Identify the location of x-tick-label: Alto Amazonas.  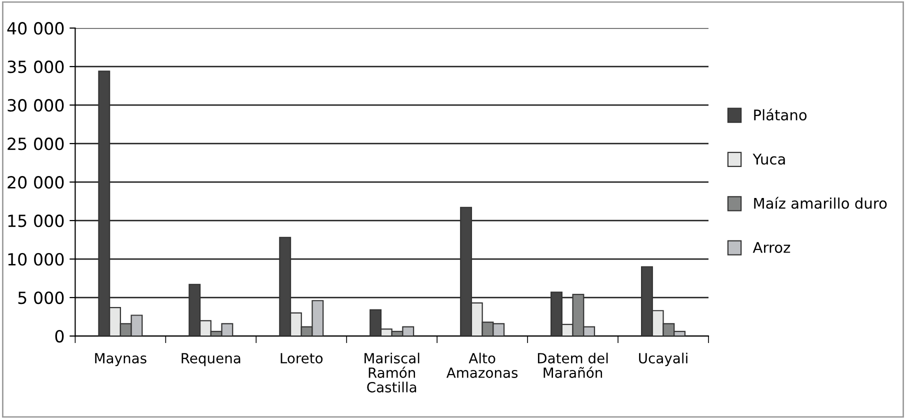
(482, 365).